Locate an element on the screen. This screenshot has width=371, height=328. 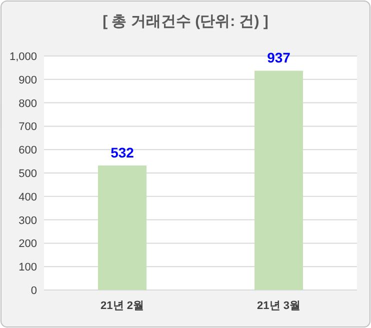
chart-title: [ 총 거래건수 (단위: 건) ] is located at coordinates (185, 21).